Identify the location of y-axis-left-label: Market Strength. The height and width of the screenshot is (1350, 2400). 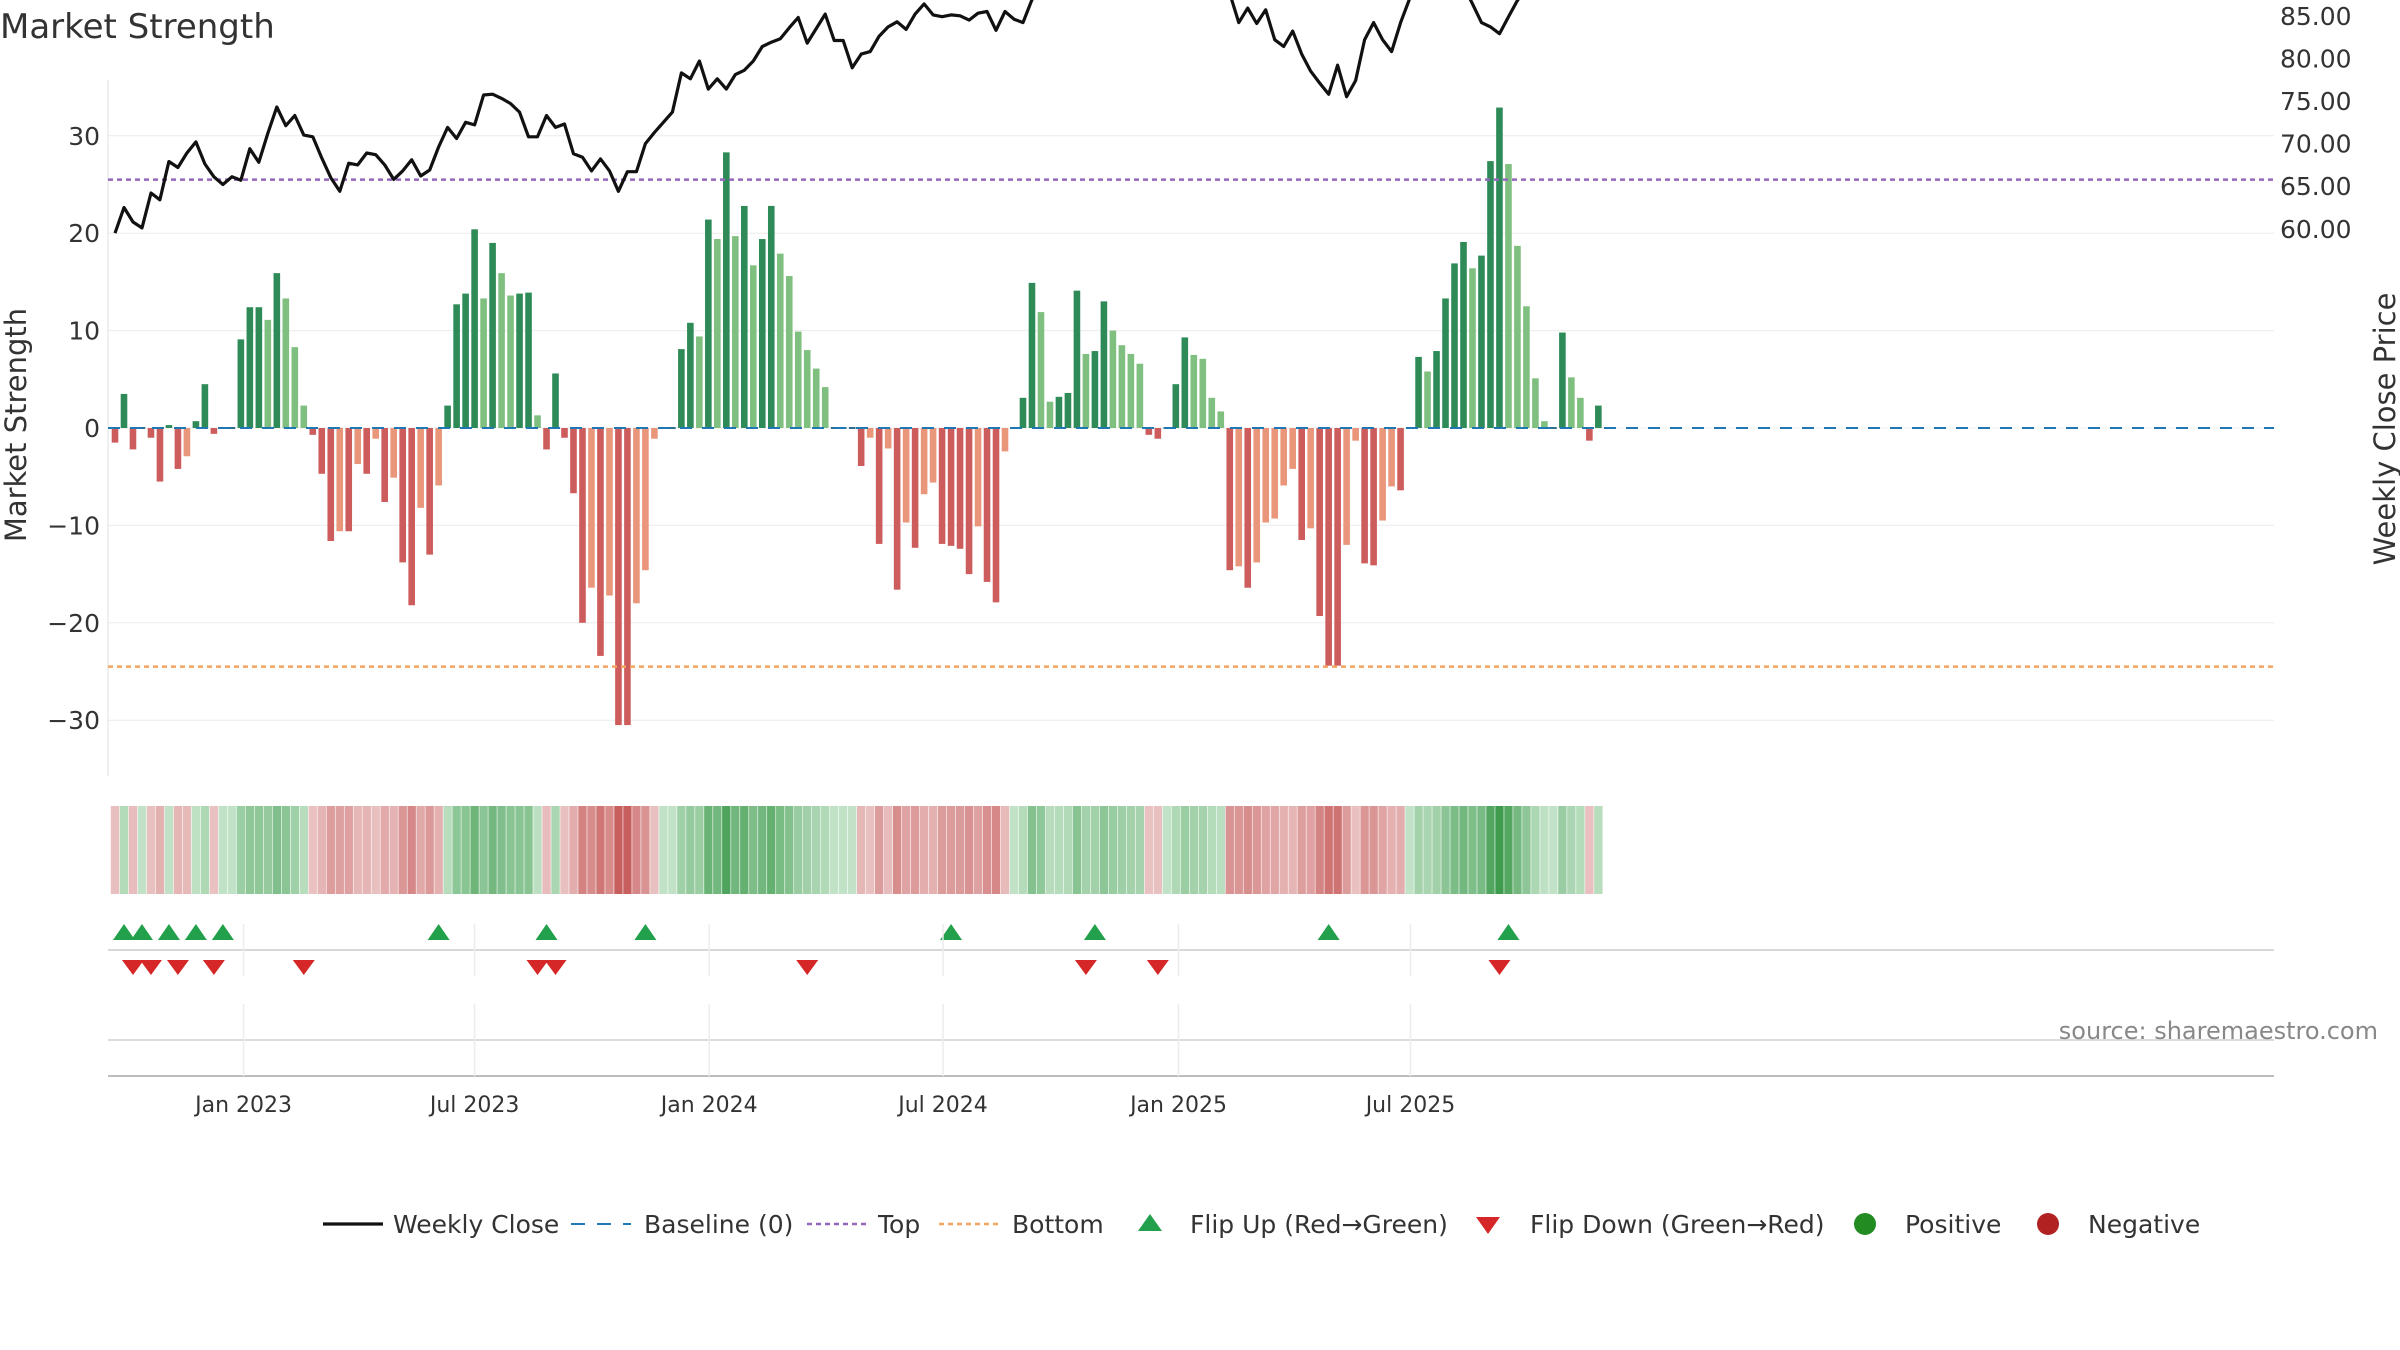
(16, 425).